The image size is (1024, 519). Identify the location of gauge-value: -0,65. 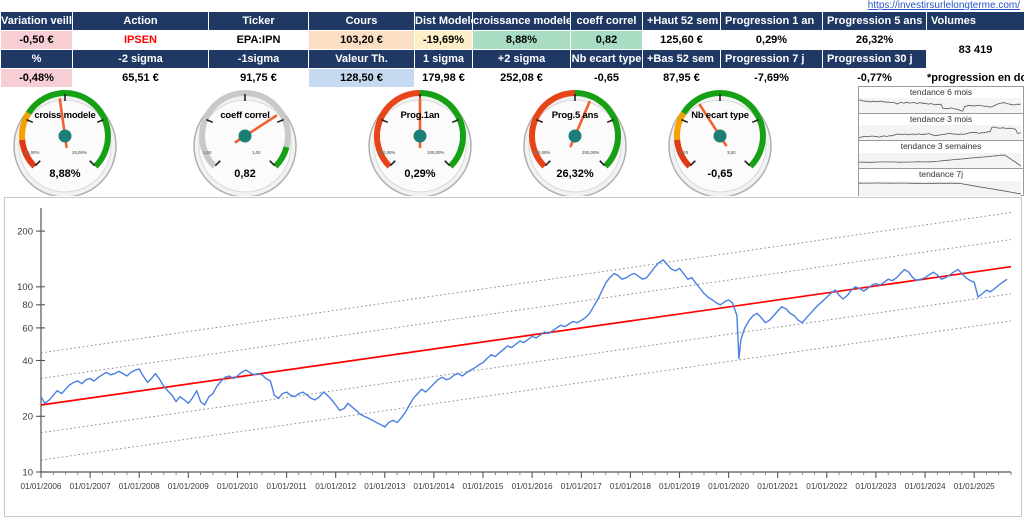
(720, 174).